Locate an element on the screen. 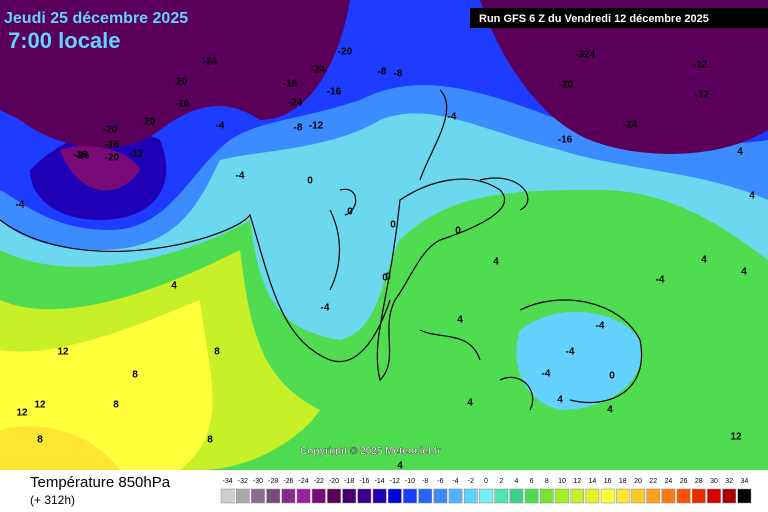  legend-label: 0 is located at coordinates (486, 481).